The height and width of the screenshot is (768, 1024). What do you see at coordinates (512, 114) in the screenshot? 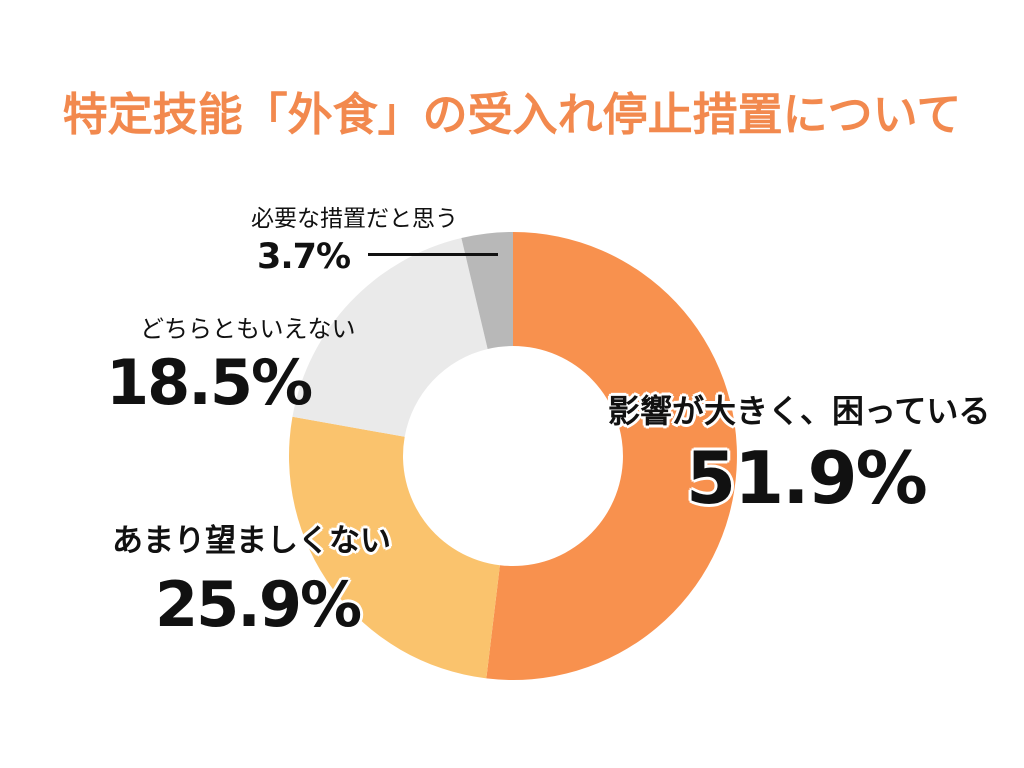
I see `page-title: 特定技能「外食」の受入れ停止措置について` at bounding box center [512, 114].